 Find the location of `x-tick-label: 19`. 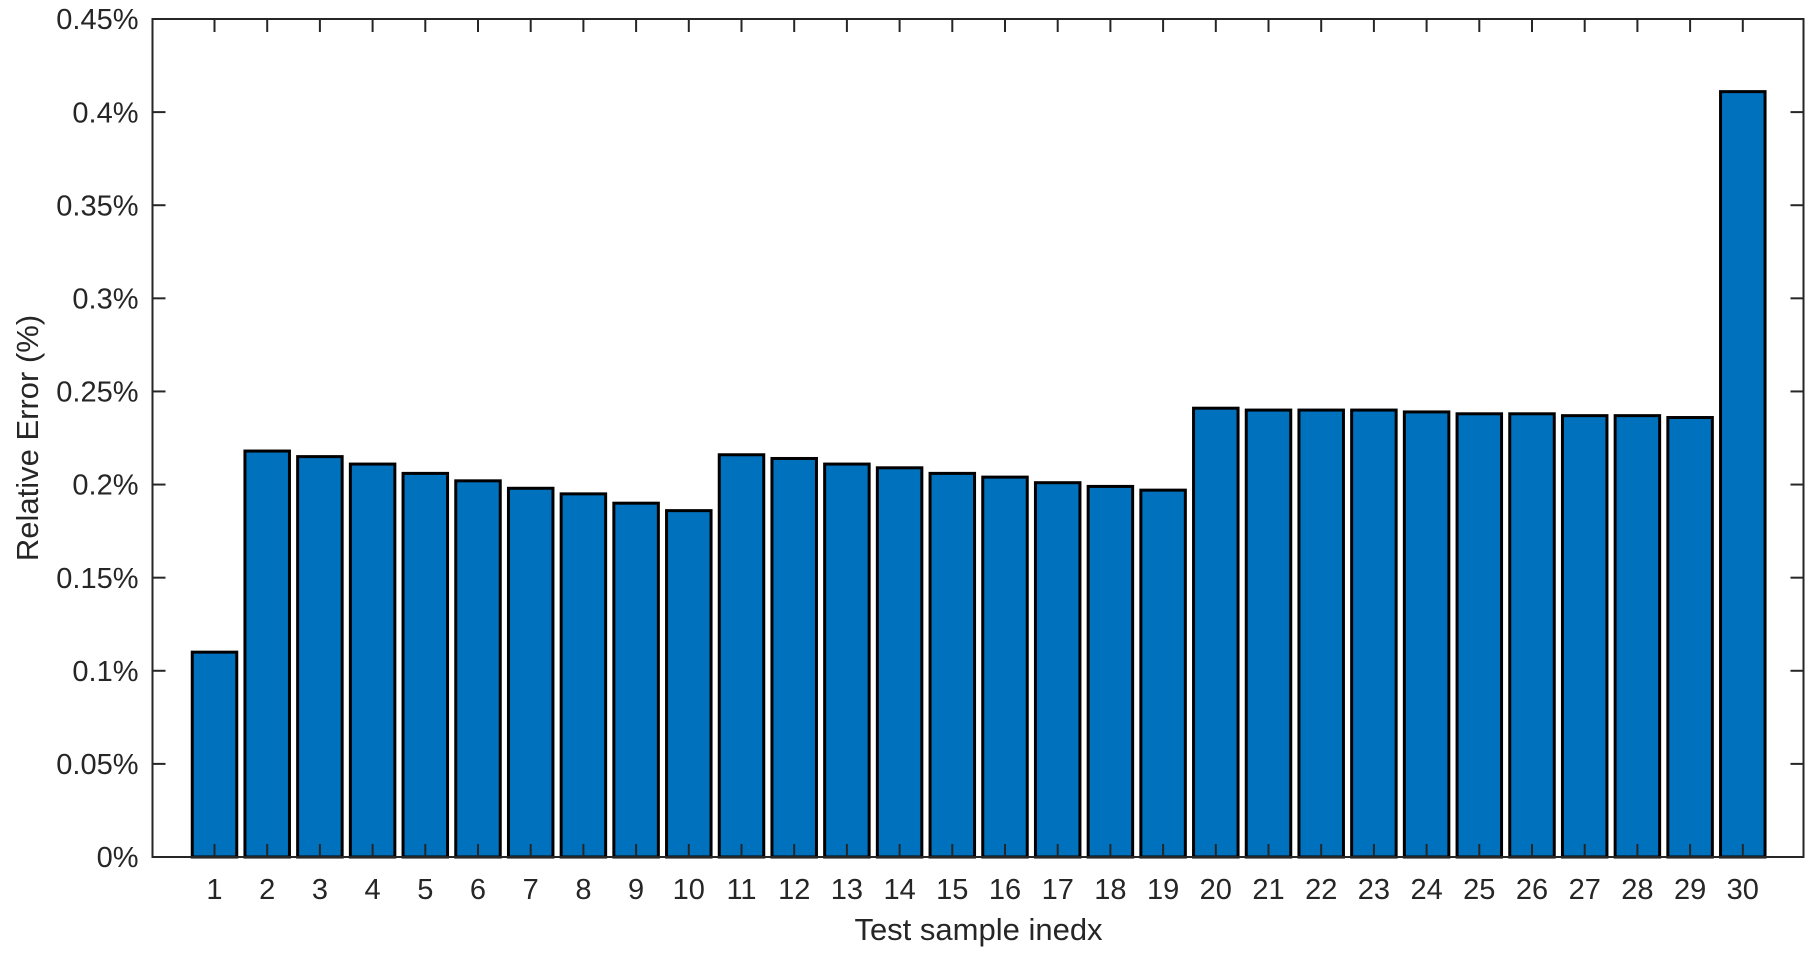

x-tick-label: 19 is located at coordinates (1163, 890).